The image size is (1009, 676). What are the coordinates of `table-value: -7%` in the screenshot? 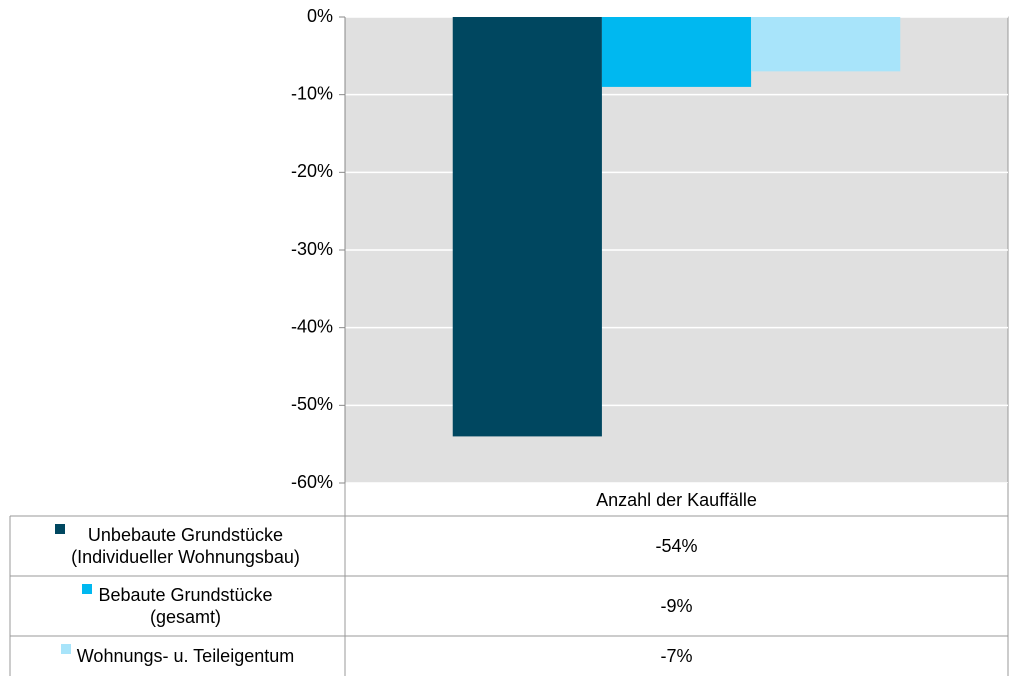 It's located at (676, 656).